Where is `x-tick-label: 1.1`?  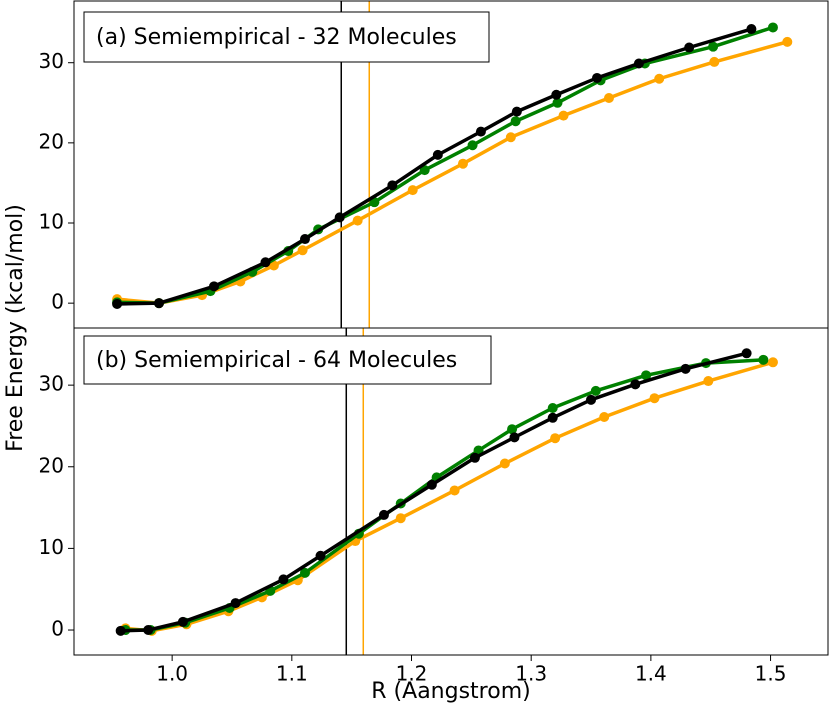 x-tick-label: 1.1 is located at coordinates (292, 674).